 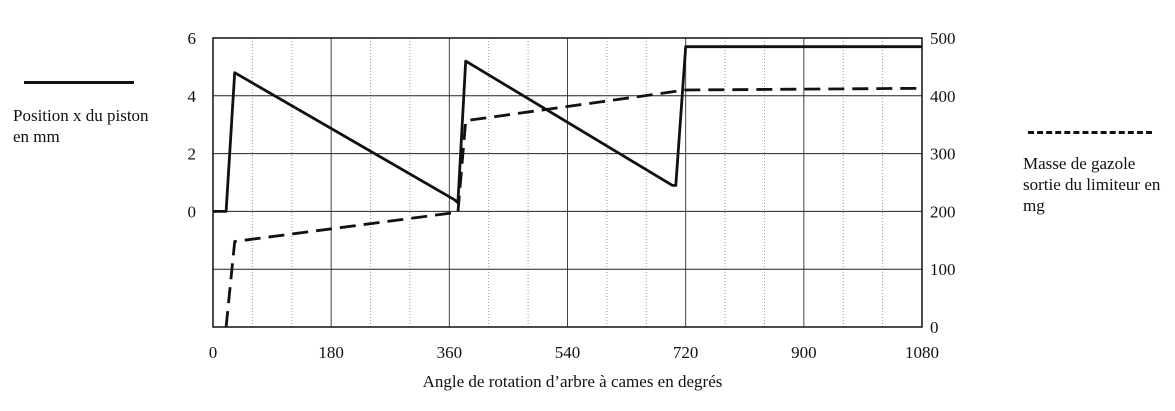 What do you see at coordinates (192, 96) in the screenshot?
I see `y-left-tick-label: 4` at bounding box center [192, 96].